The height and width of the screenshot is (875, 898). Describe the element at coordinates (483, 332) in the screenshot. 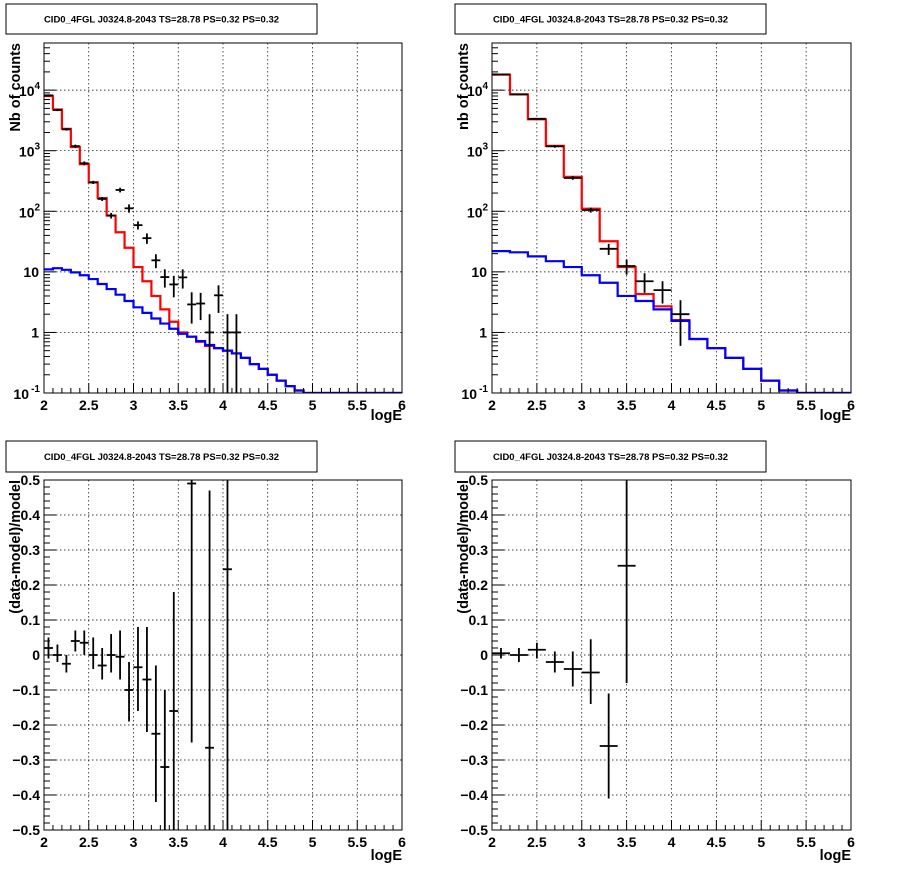

I see `y-tick-label: 1` at that location.